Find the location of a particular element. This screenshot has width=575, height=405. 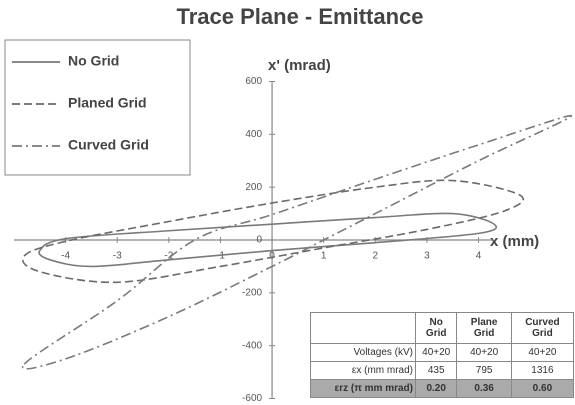

header-cell: Curved Grid is located at coordinates (542, 328).